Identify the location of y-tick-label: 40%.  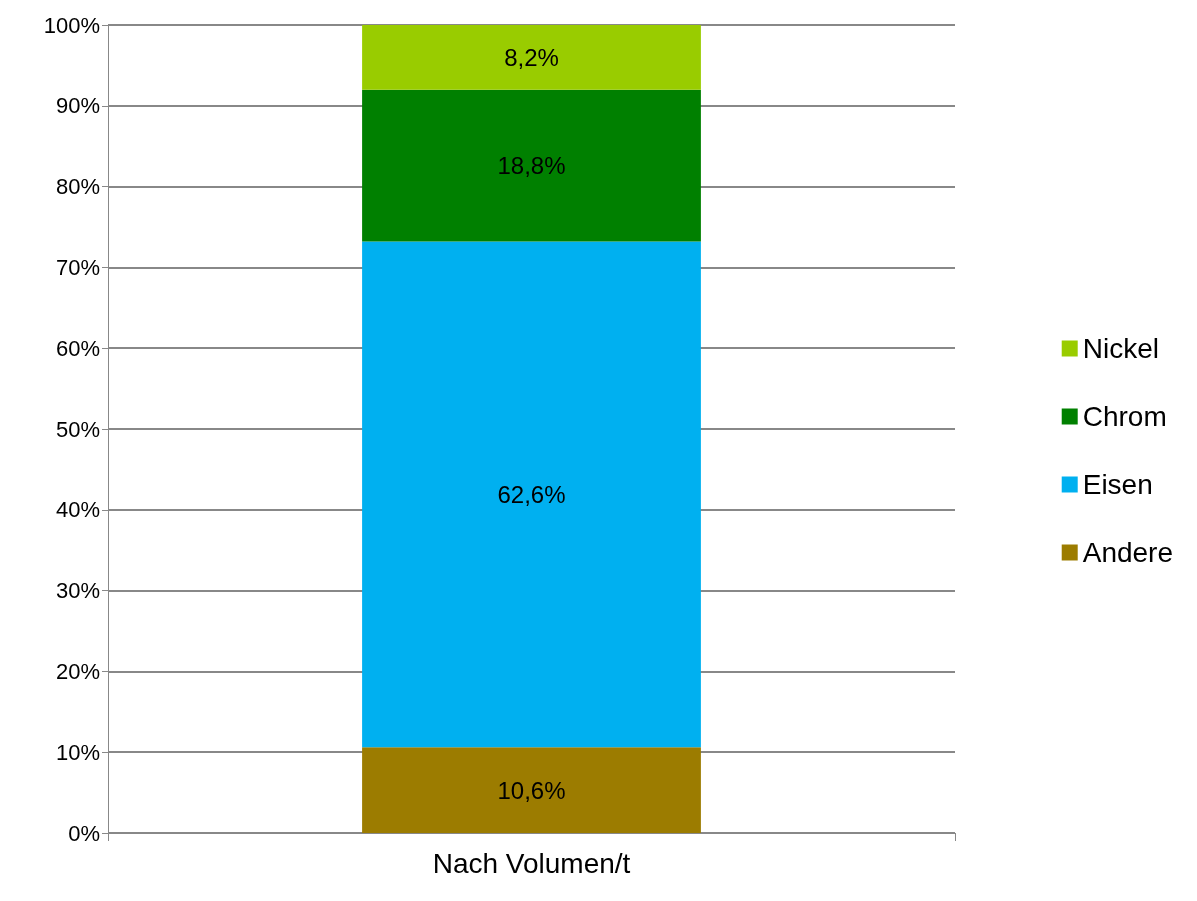
(77, 510).